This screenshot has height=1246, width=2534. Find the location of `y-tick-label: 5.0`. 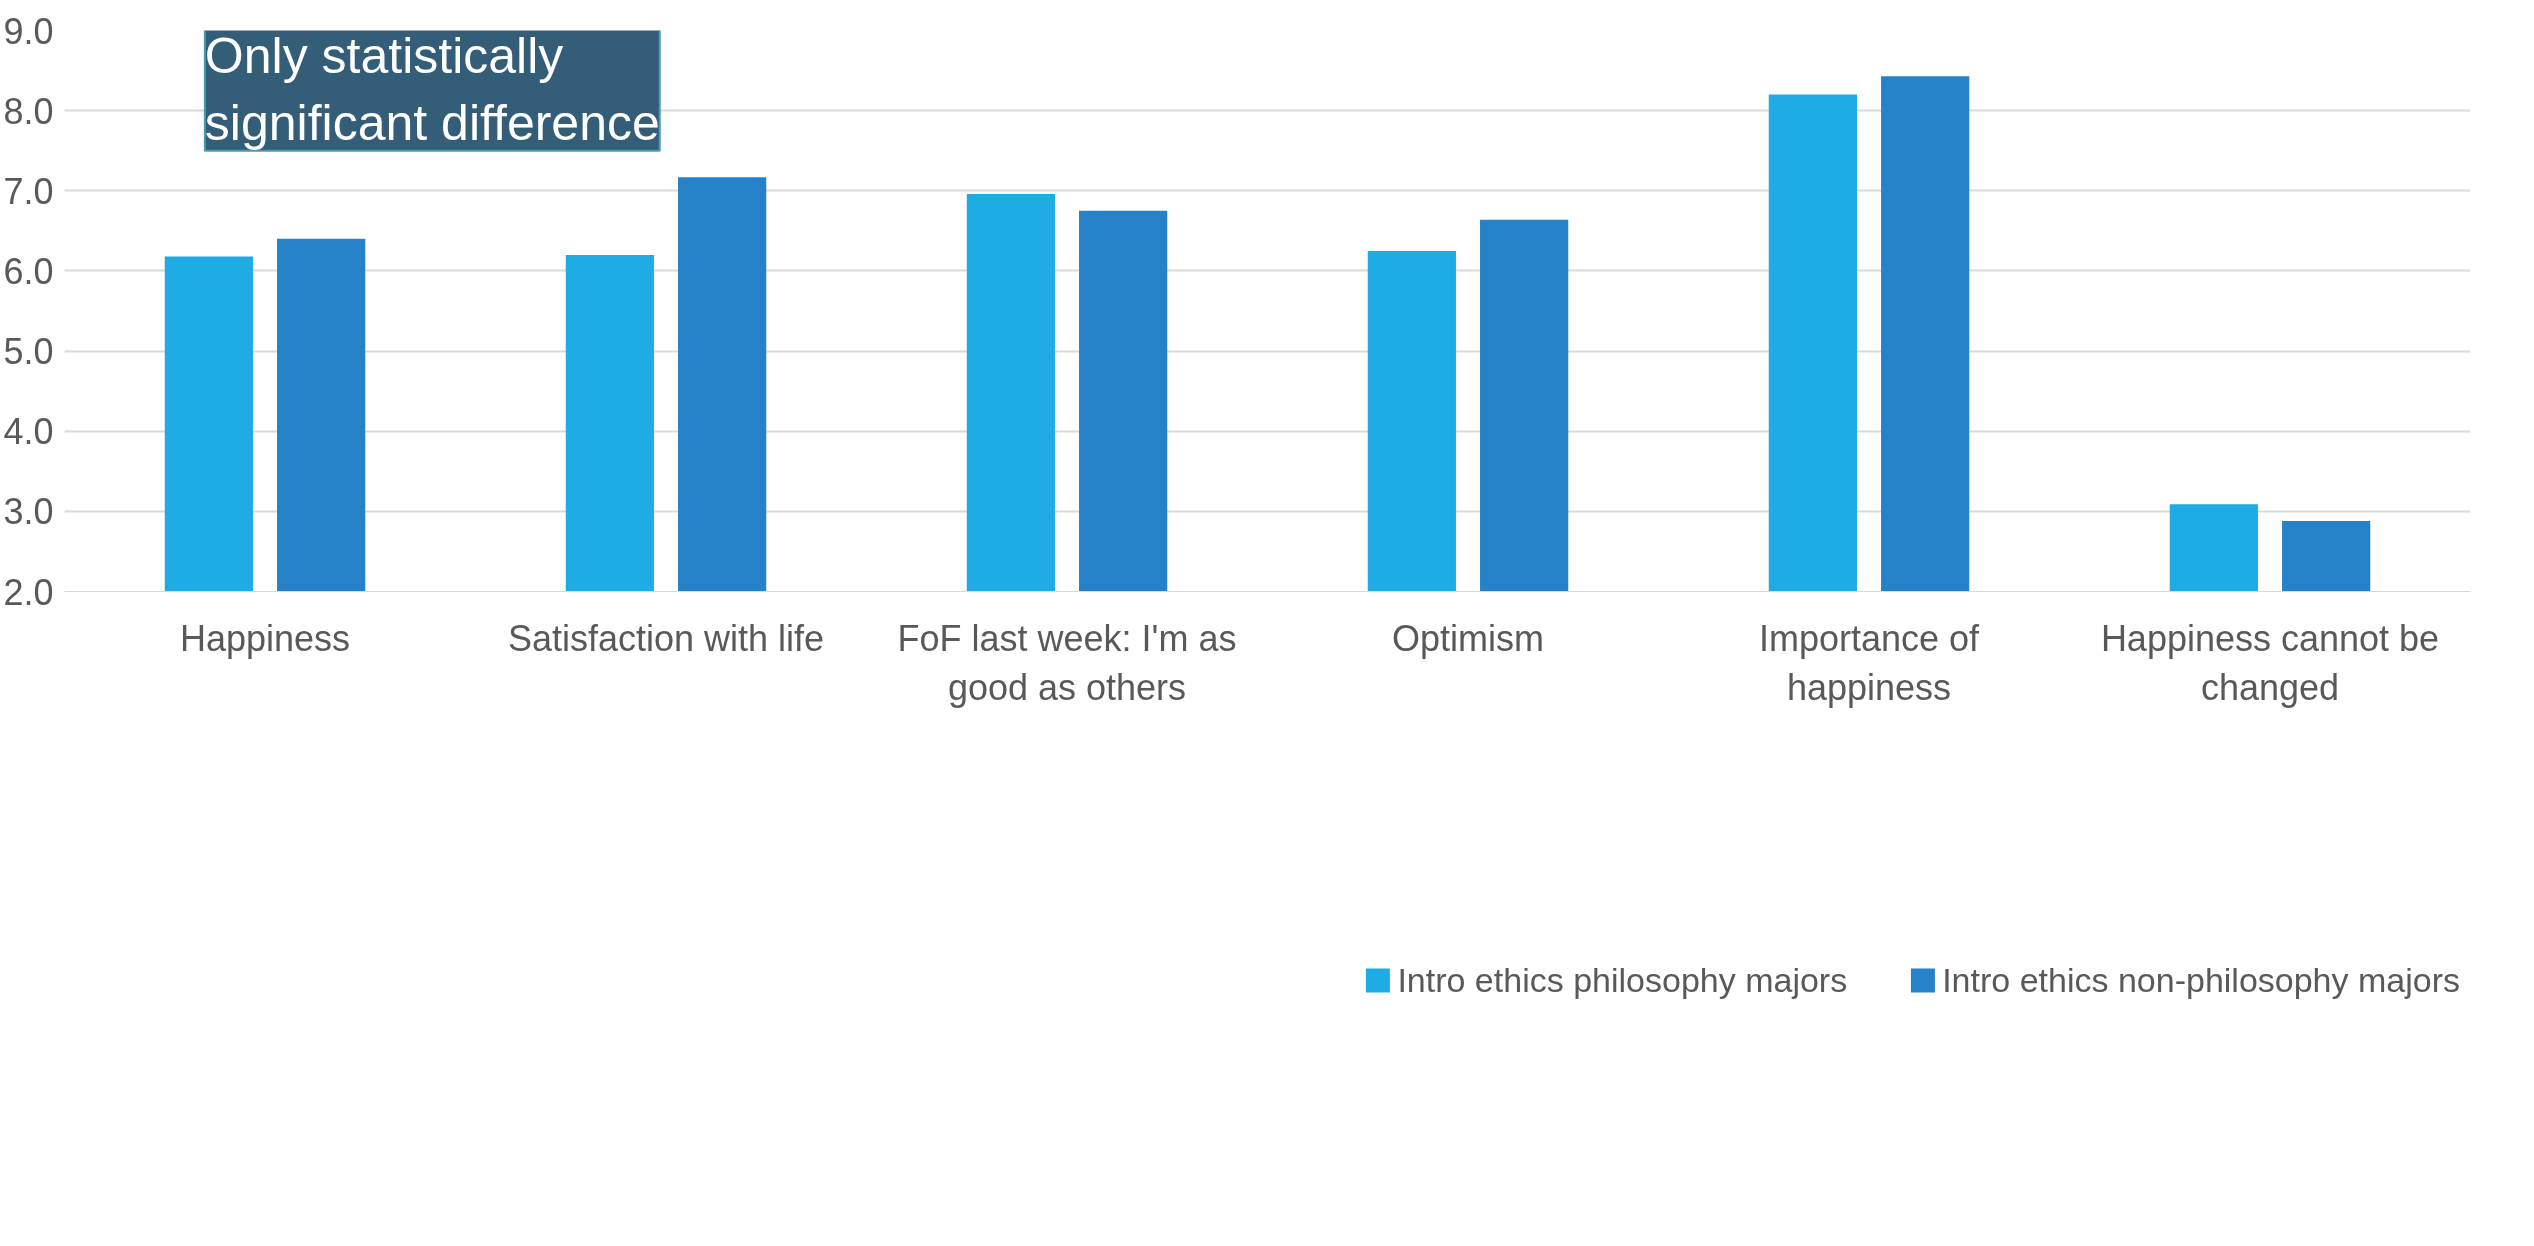

y-tick-label: 5.0 is located at coordinates (28, 352).